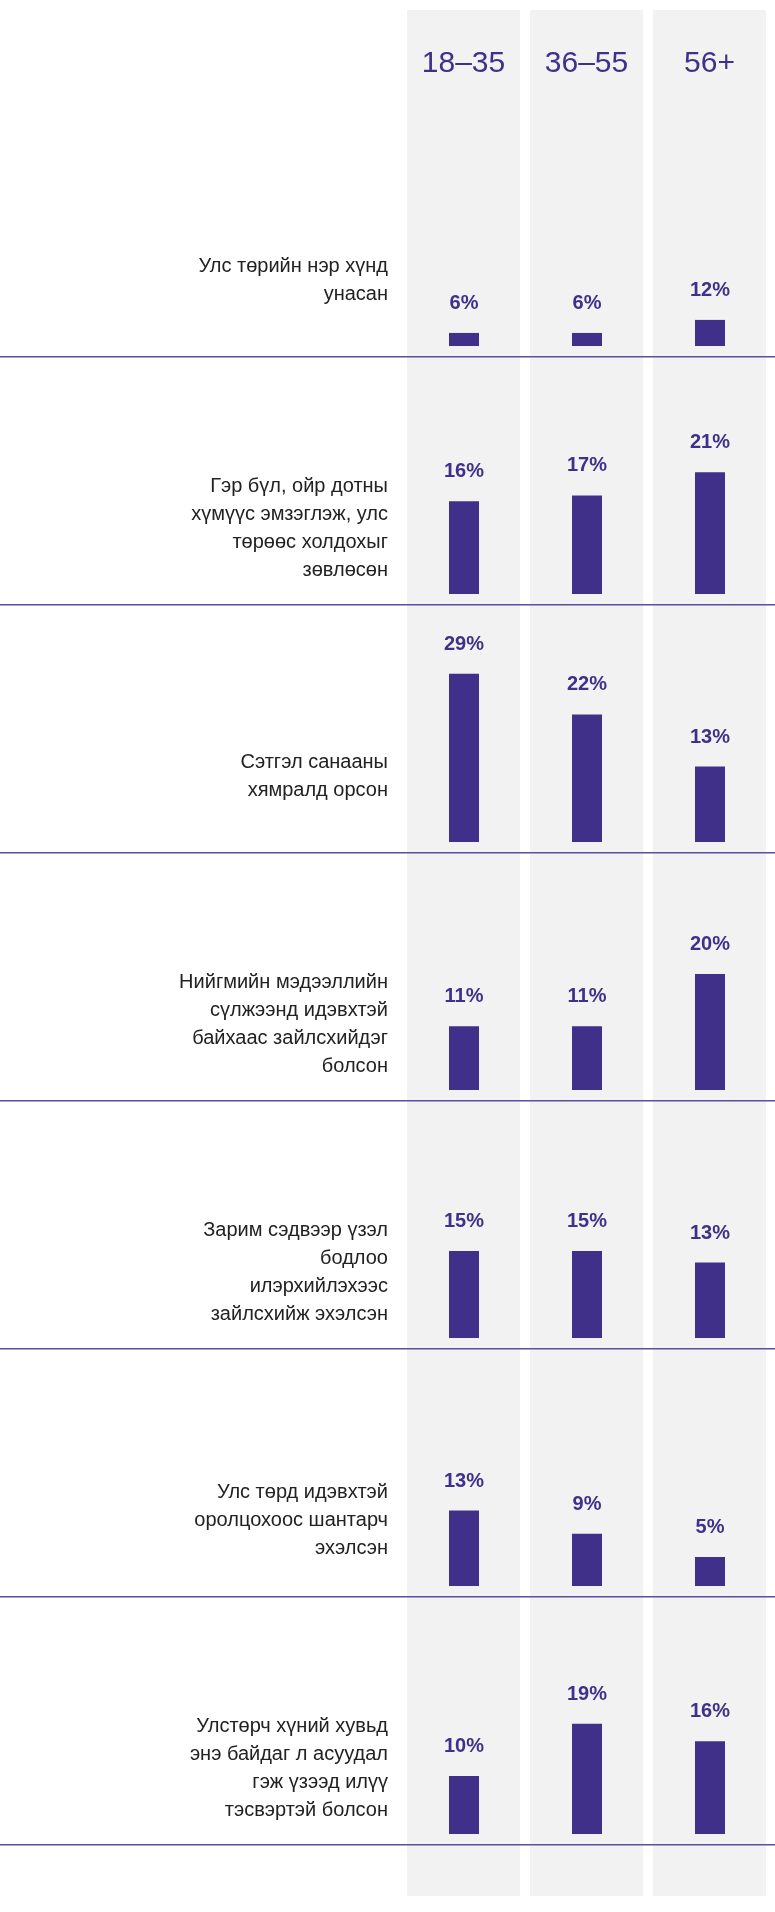  I want to click on text: Гэр бүл, ойр дотны хүмүүс эмзэглэж, улс төрөөс холдохыг зөвлөсөн, so click(289, 527).